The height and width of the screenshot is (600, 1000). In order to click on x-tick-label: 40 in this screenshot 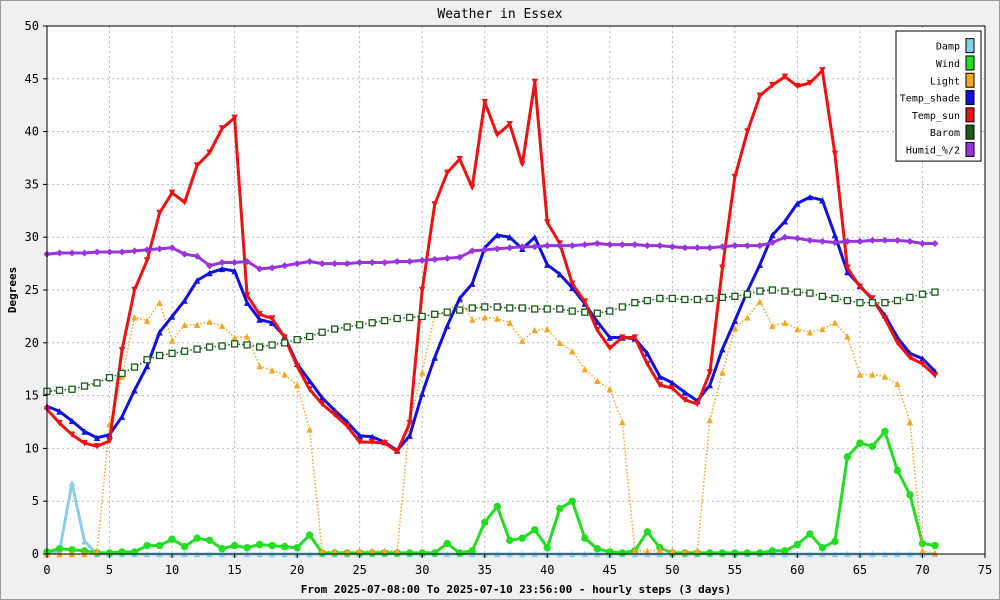, I will do `click(547, 570)`.